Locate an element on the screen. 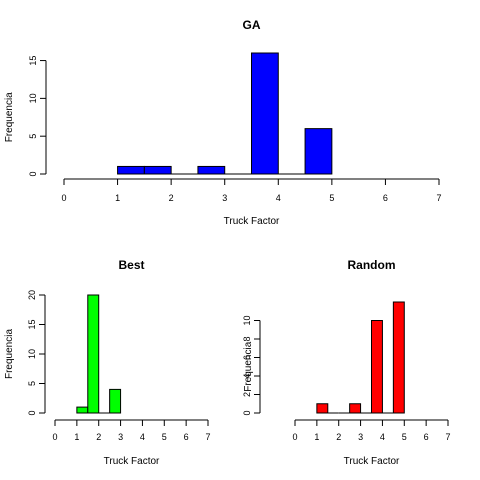 The height and width of the screenshot is (480, 480). random-x-tick-label-3: 3 is located at coordinates (360, 437).